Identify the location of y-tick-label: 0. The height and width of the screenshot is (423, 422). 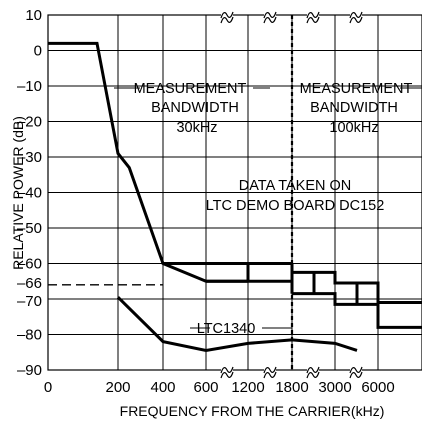
(38, 51).